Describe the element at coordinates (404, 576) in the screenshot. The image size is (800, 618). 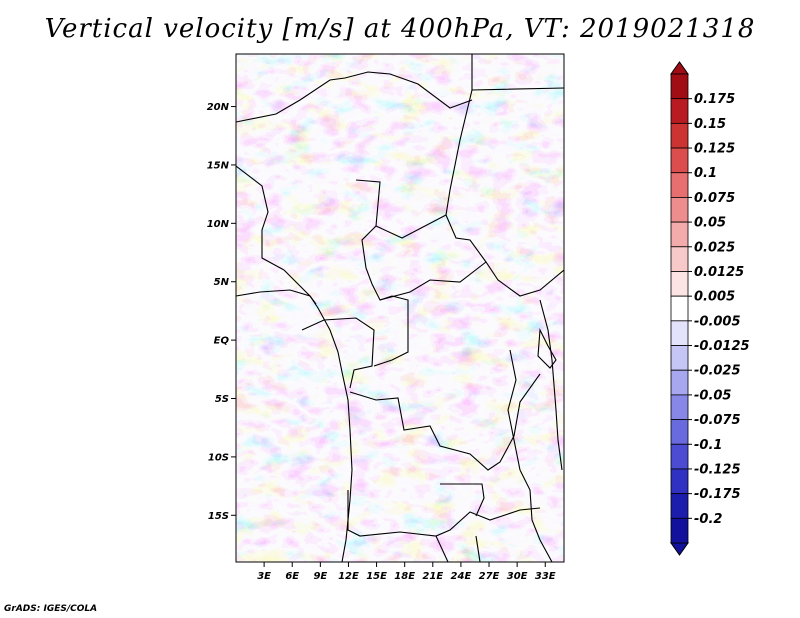
I see `lon-tick-label: 18E` at that location.